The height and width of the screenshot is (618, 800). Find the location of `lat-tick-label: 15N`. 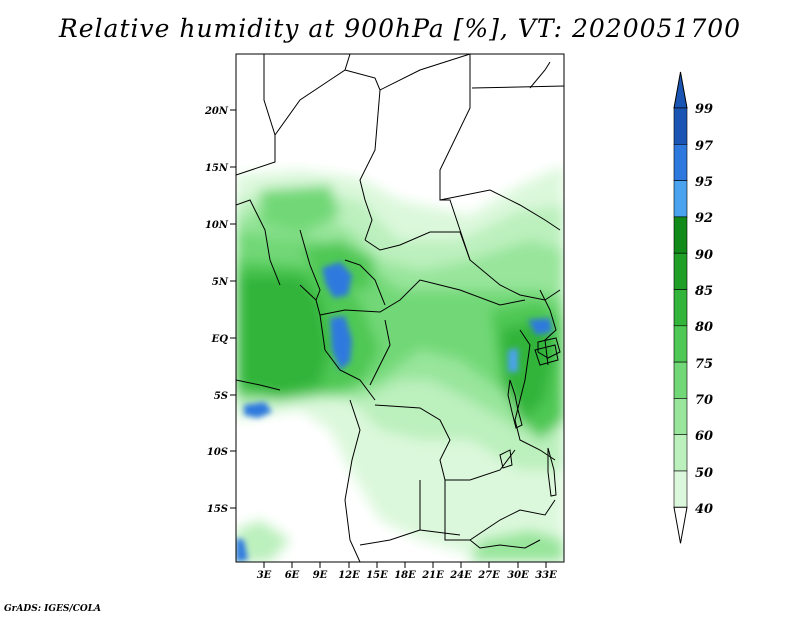

lat-tick-label: 15N is located at coordinates (217, 168).